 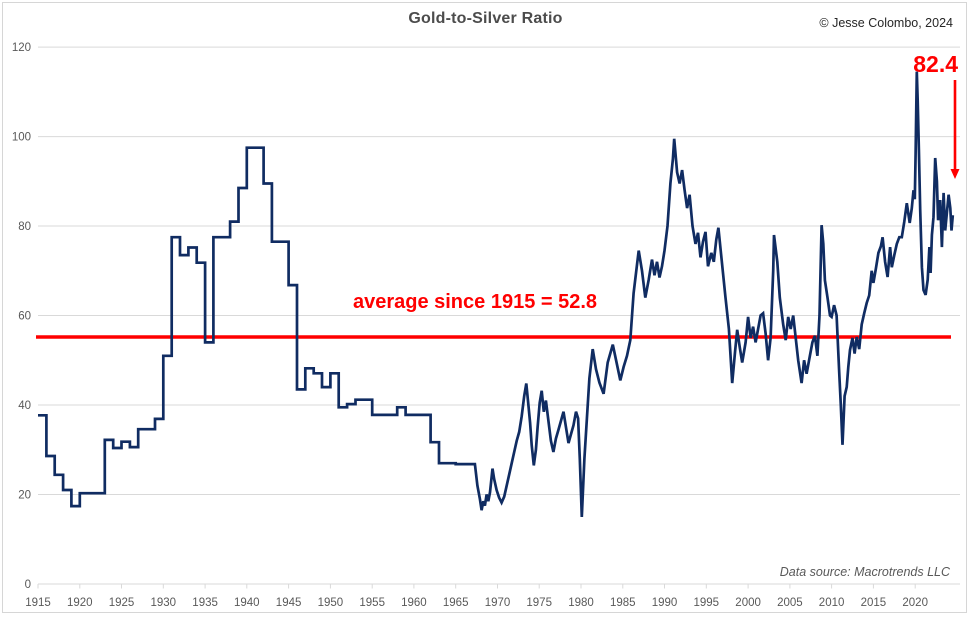 What do you see at coordinates (498, 603) in the screenshot?
I see `x-tick-label: 1970` at bounding box center [498, 603].